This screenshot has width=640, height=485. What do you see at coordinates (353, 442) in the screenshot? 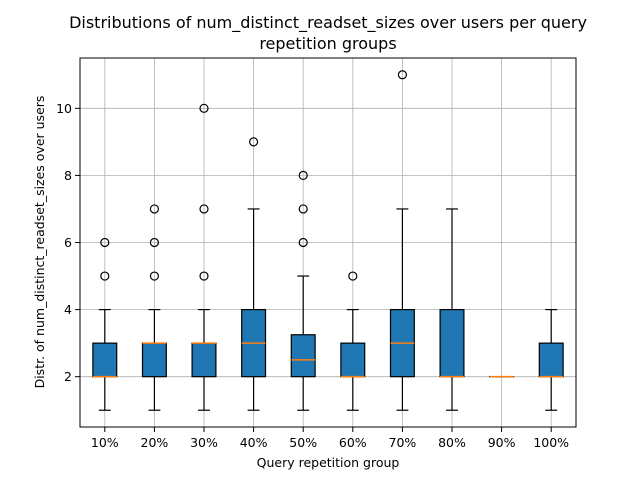
I see `x-tick-label: 60%` at bounding box center [353, 442].